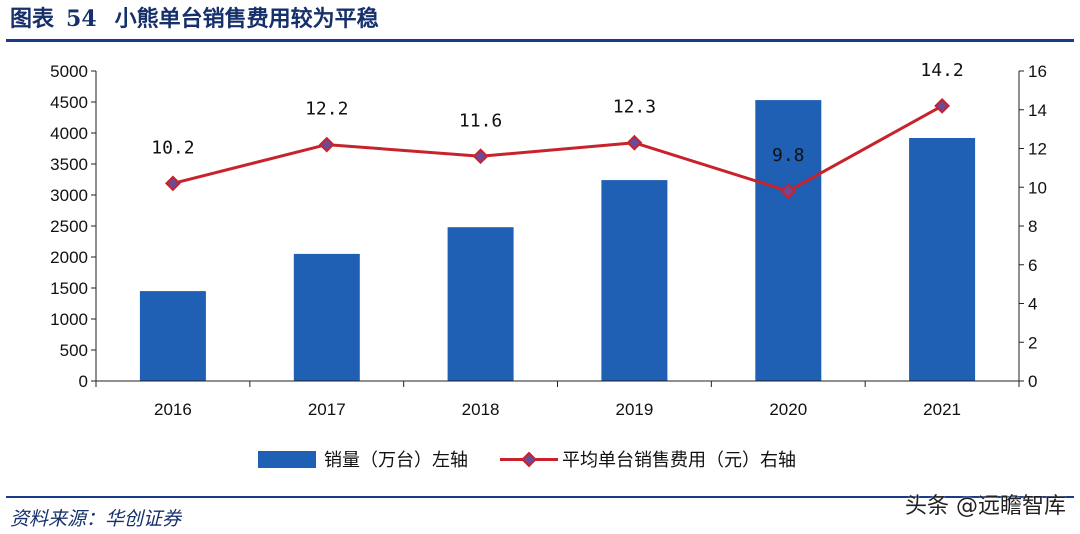 This screenshot has width=1080, height=534. What do you see at coordinates (326, 144) in the screenshot?
I see `line-marker-2017` at bounding box center [326, 144].